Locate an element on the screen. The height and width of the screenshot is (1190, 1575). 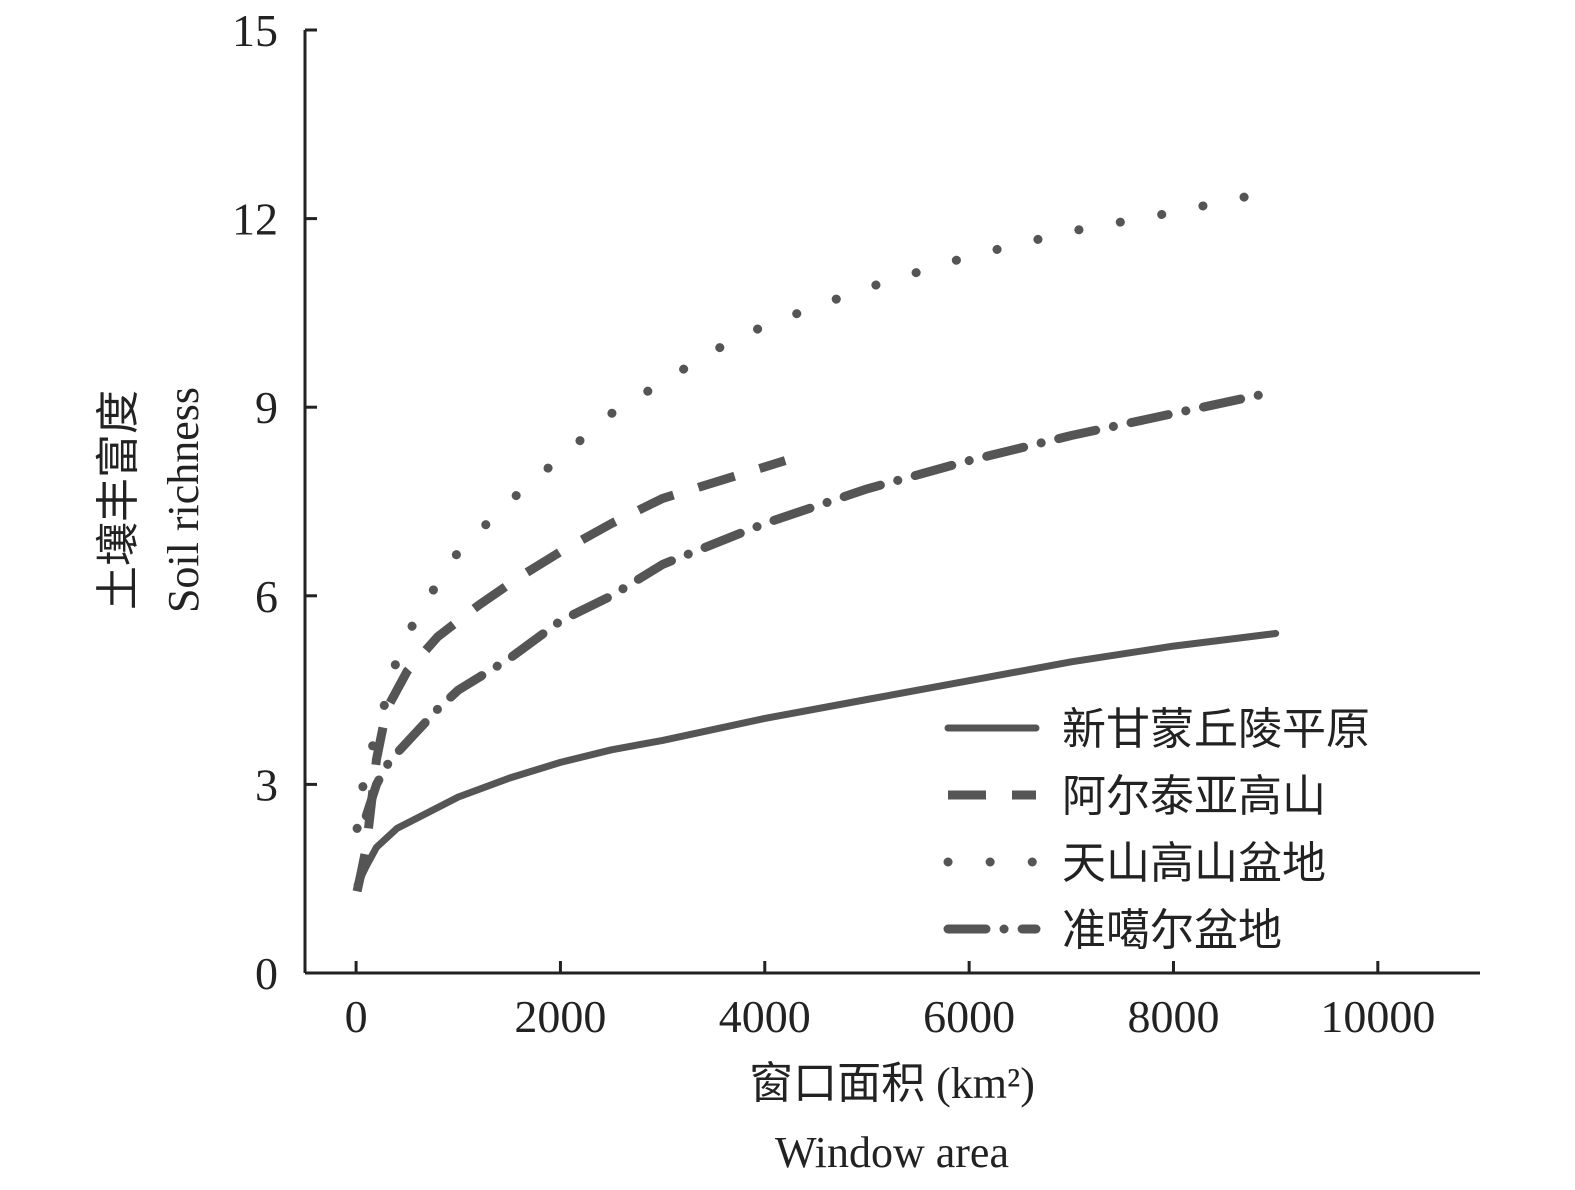
x-tick-label: 0 is located at coordinates (356, 1016).